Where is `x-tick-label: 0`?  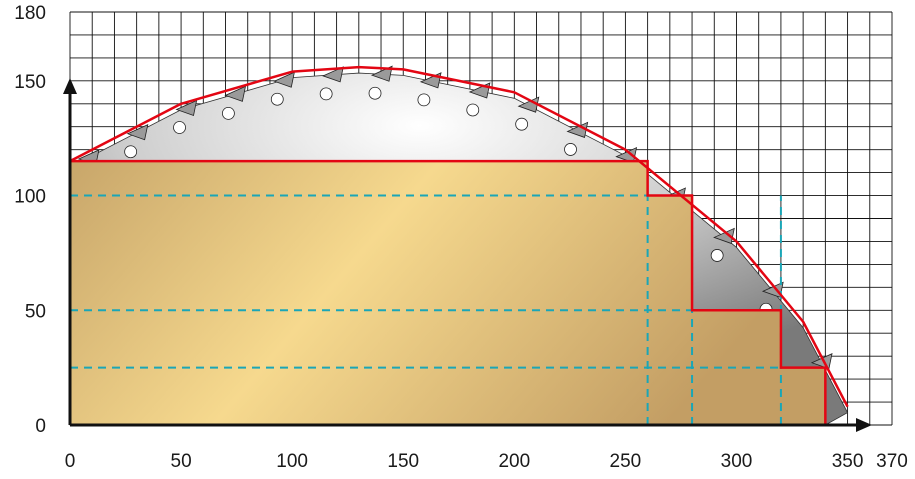 x-tick-label: 0 is located at coordinates (70, 461).